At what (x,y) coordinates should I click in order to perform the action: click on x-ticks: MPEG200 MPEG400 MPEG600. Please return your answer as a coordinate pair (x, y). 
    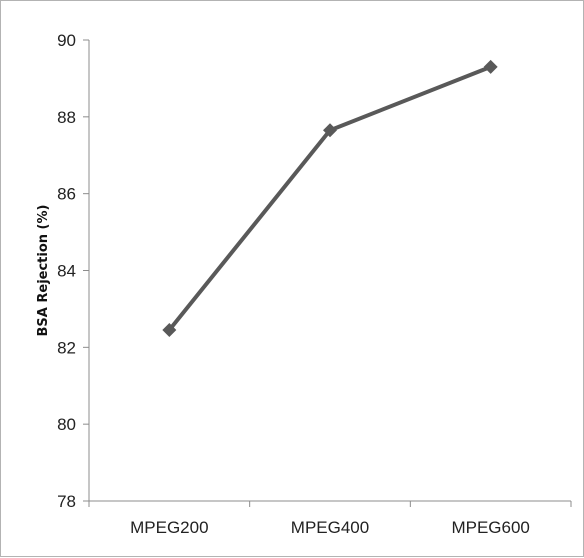
    Looking at the image, I should click on (330, 519).